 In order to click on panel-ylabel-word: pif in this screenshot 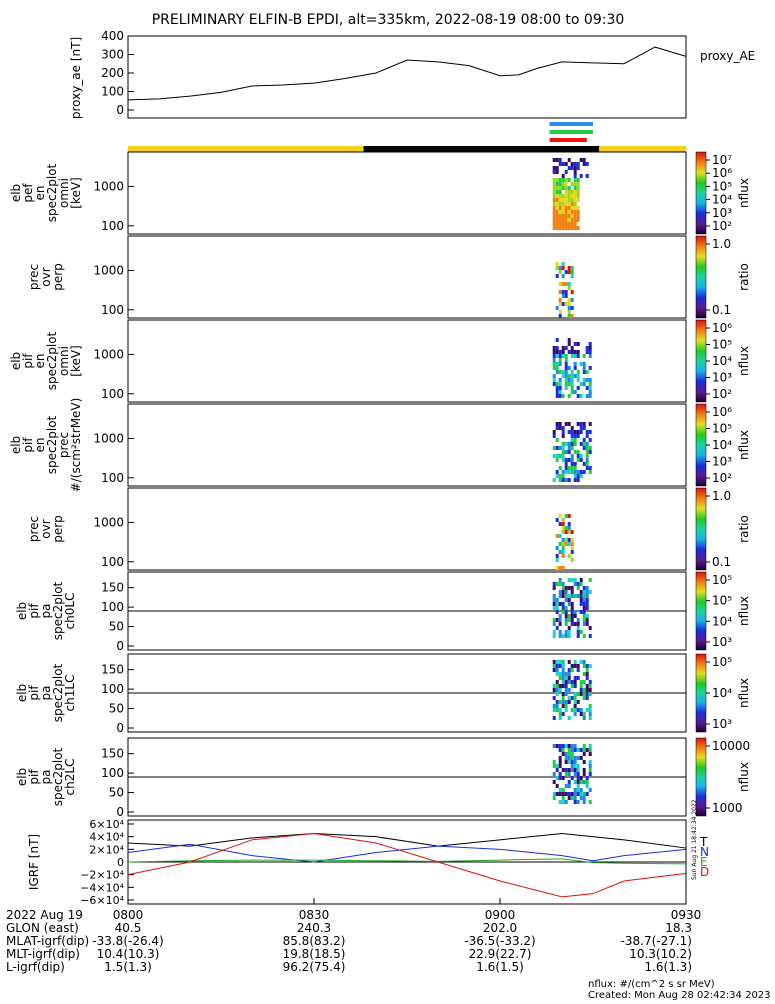, I will do `click(34, 693)`.